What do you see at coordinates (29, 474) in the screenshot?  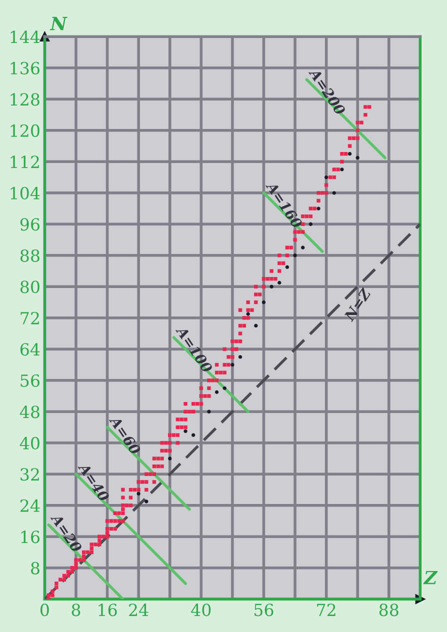 I see `y-tick-label: 32` at bounding box center [29, 474].